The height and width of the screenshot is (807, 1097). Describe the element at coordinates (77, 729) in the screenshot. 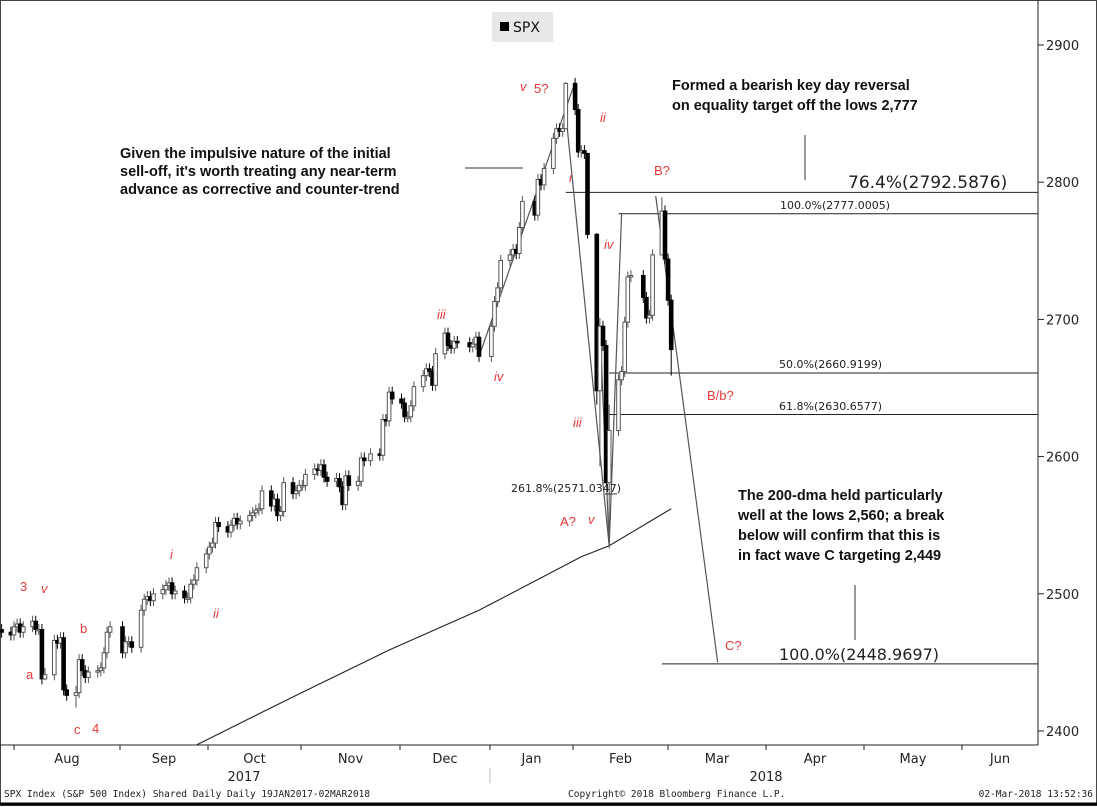

I see `wave-label: c` at that location.